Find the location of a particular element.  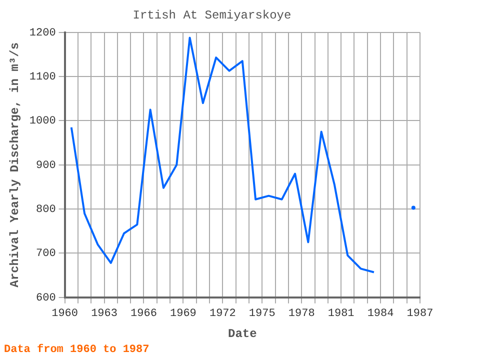

x-tick-label: 1969 is located at coordinates (183, 314).